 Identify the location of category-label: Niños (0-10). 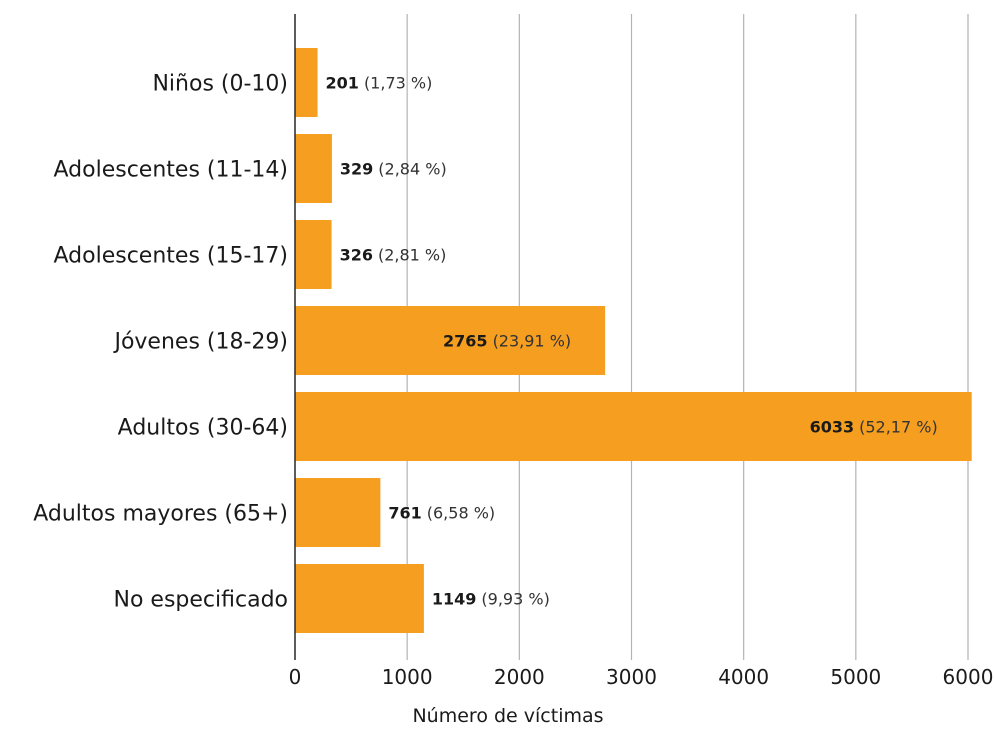
(220, 84).